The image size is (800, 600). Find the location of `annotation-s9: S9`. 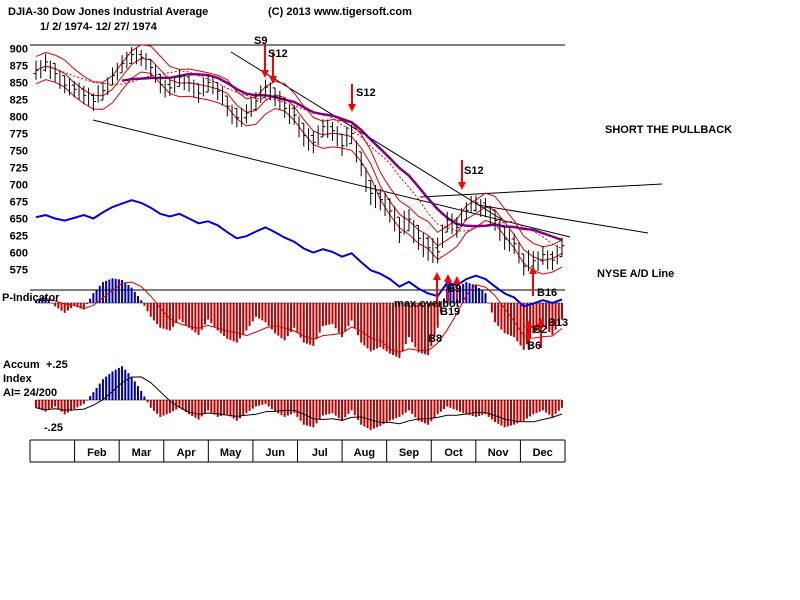

annotation-s9: S9 is located at coordinates (260, 41).